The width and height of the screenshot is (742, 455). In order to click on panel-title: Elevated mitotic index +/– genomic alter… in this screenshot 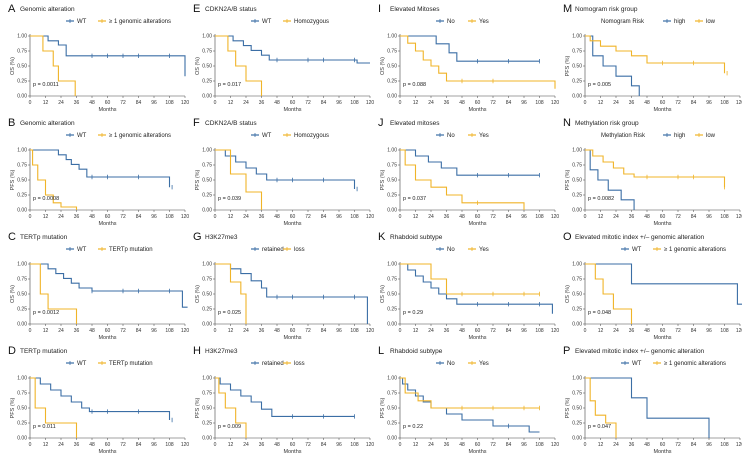, I will do `click(640, 237)`.